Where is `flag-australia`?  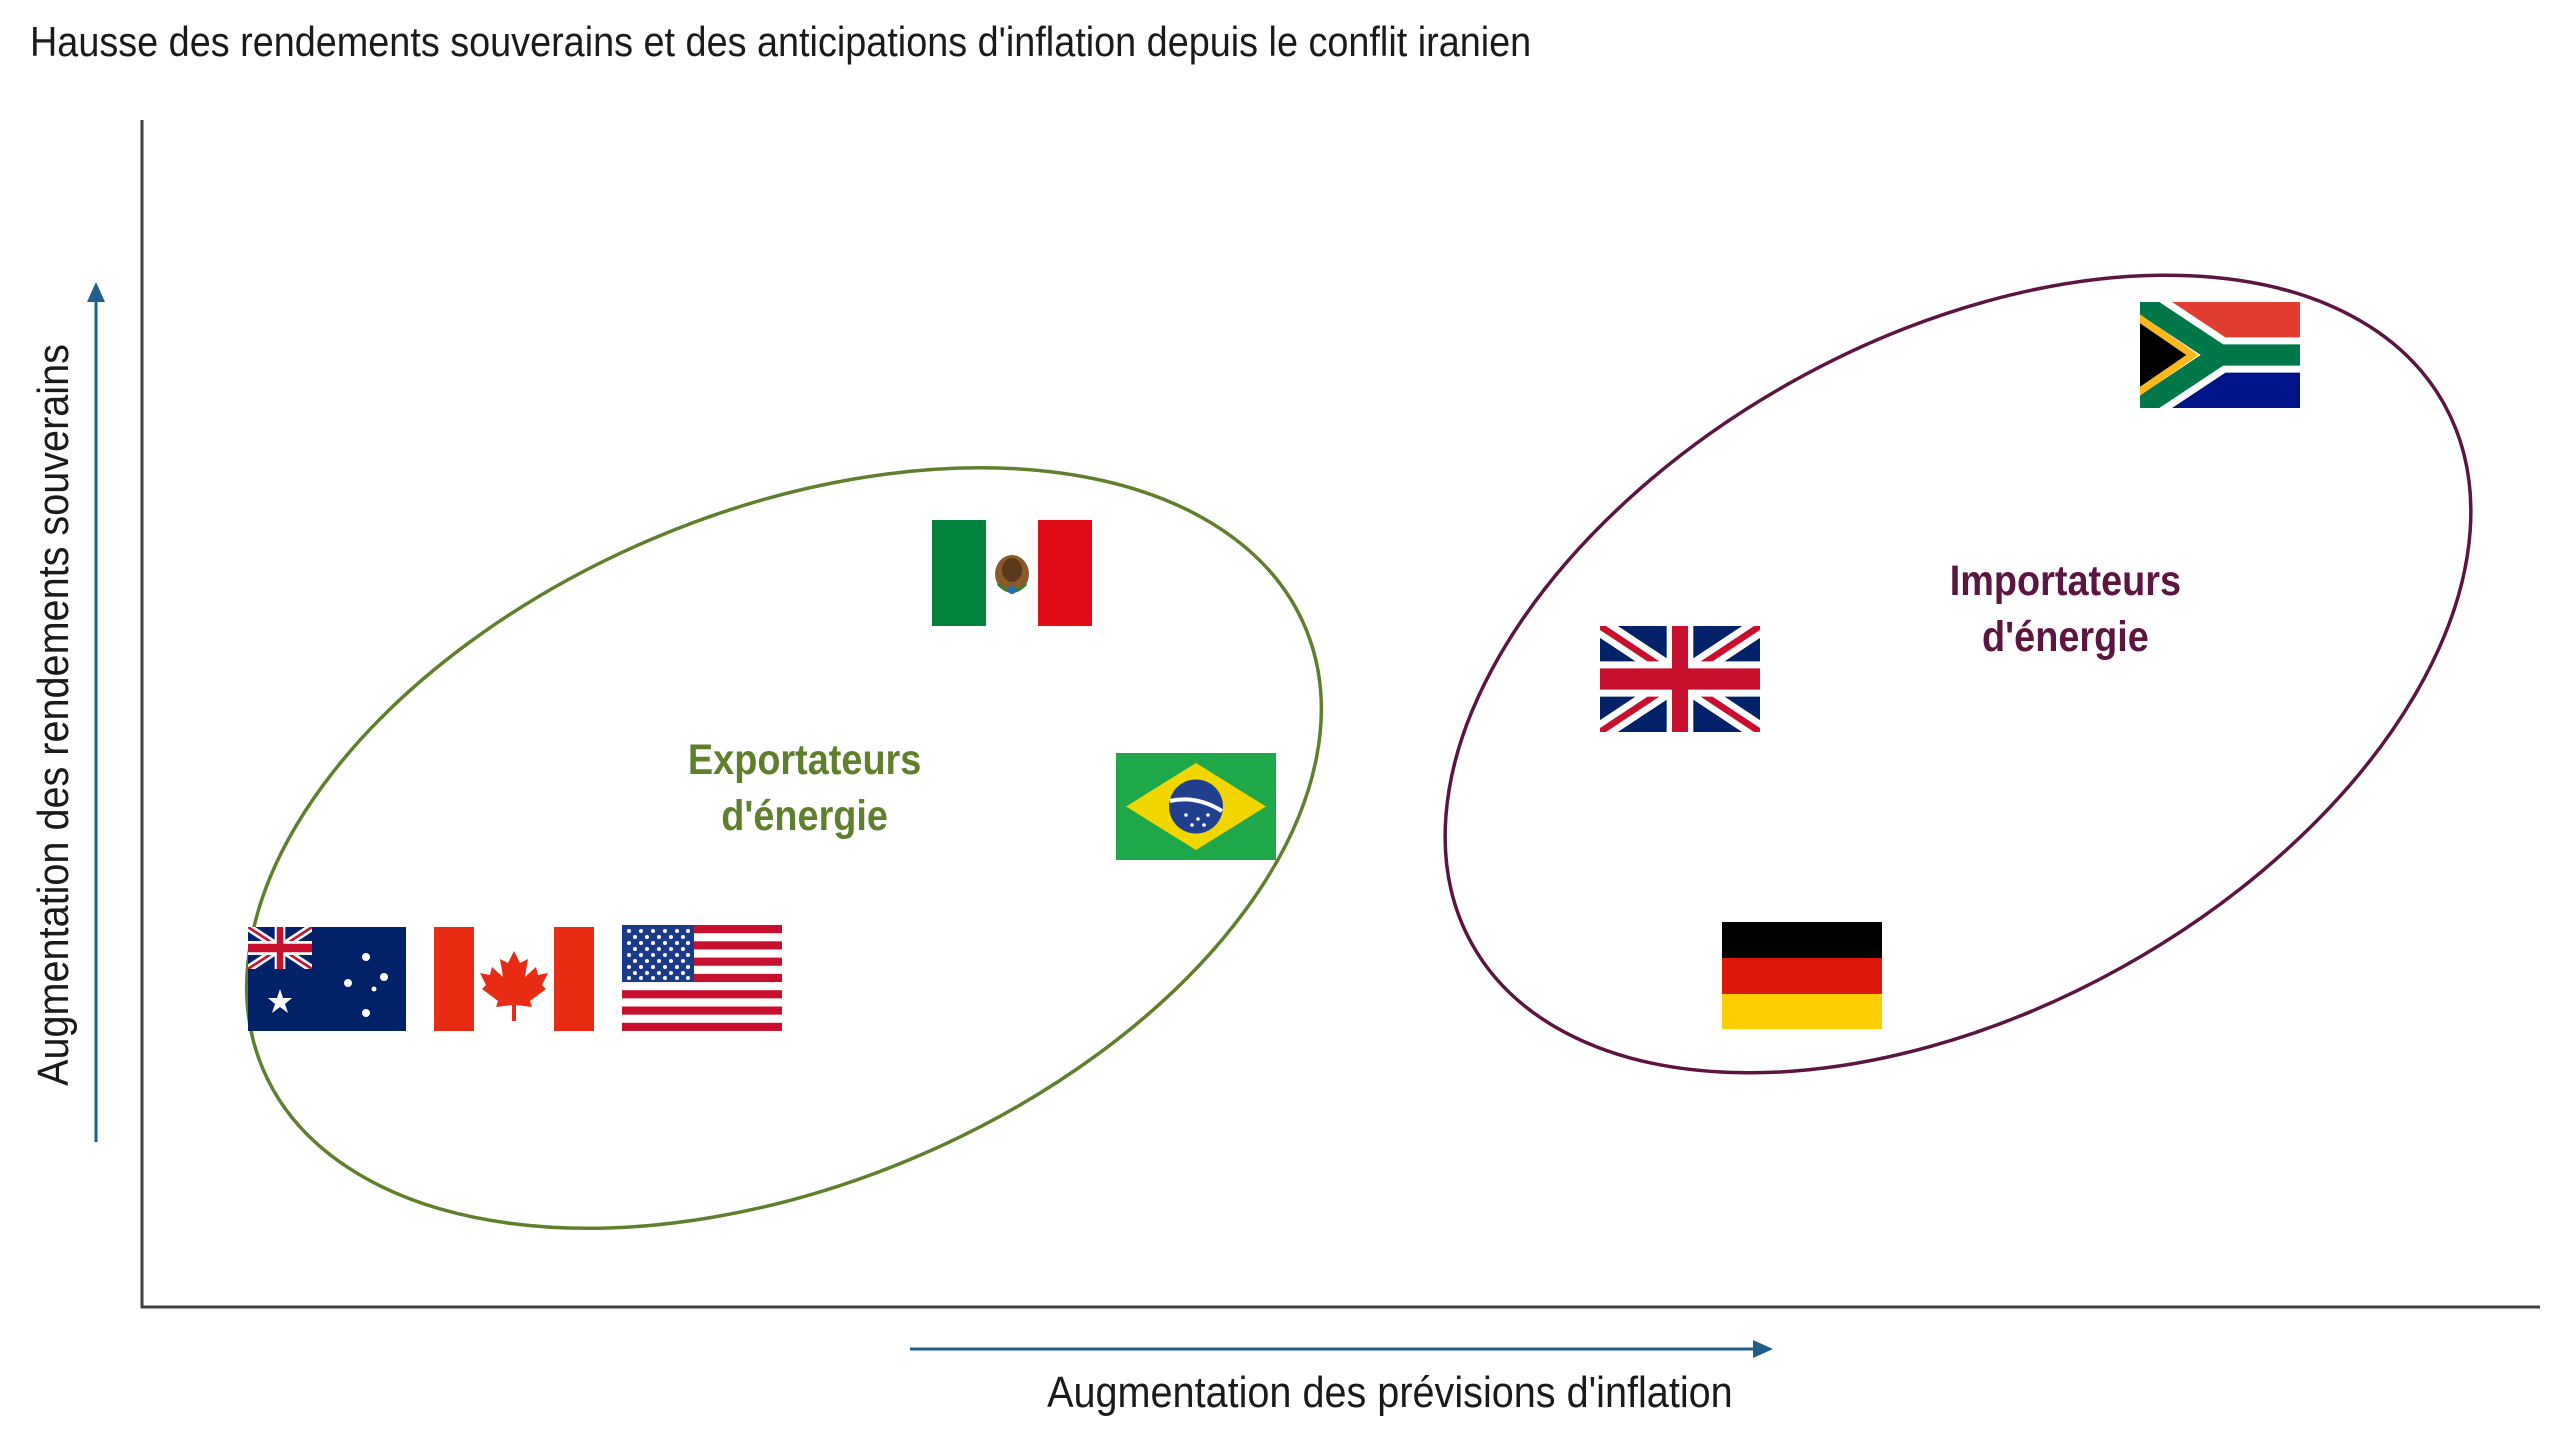 flag-australia is located at coordinates (327, 979).